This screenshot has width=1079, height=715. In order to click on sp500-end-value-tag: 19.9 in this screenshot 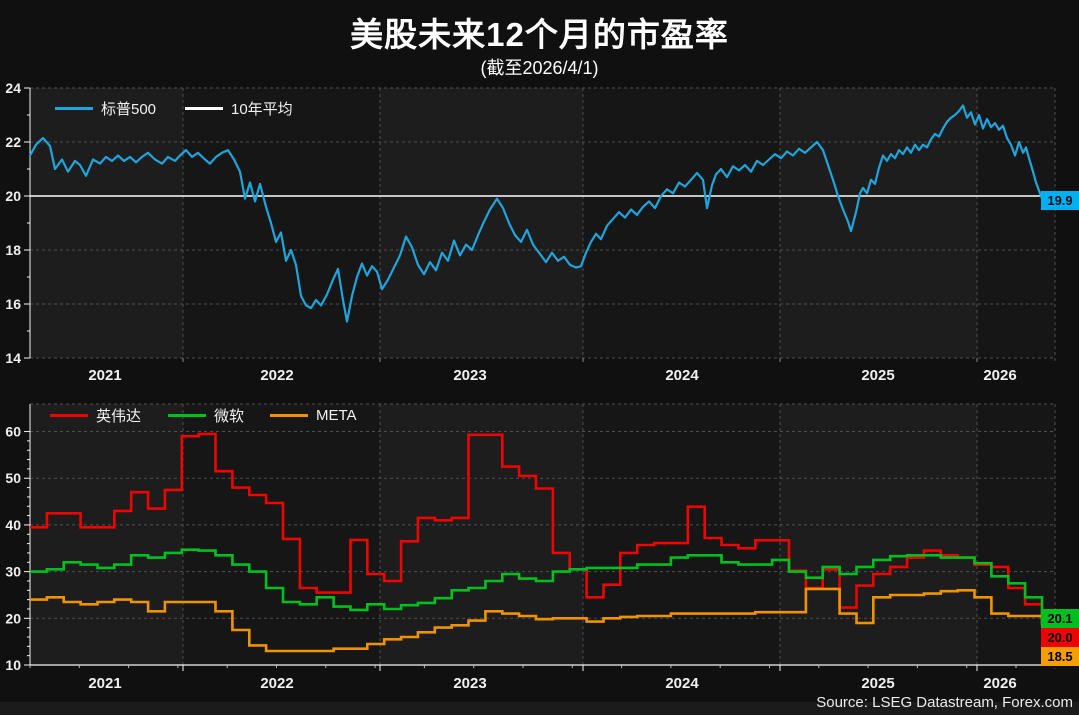, I will do `click(1060, 200)`.